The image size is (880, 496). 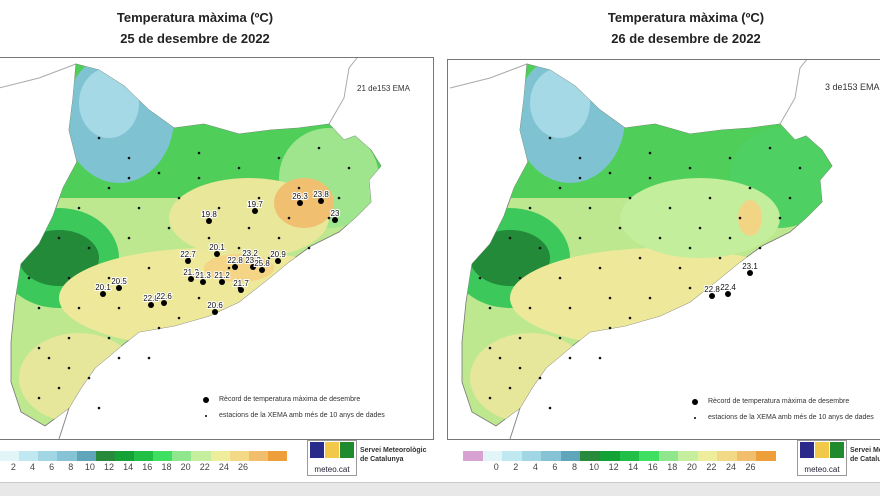 What do you see at coordinates (166, 467) in the screenshot?
I see `colorbar-tick-label: 18` at bounding box center [166, 467].